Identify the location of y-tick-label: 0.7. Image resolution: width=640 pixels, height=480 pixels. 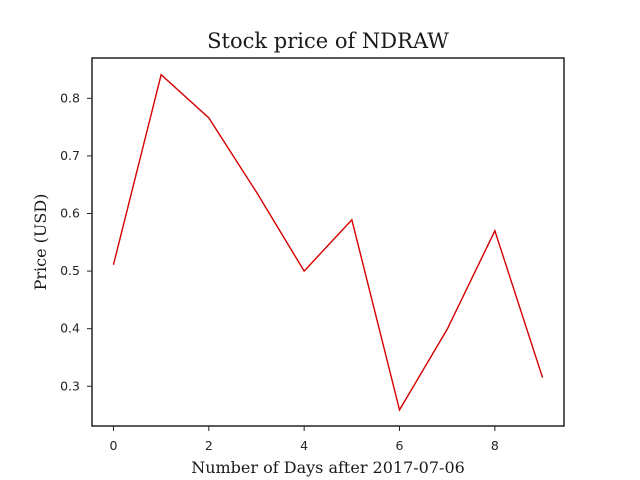
(70, 155).